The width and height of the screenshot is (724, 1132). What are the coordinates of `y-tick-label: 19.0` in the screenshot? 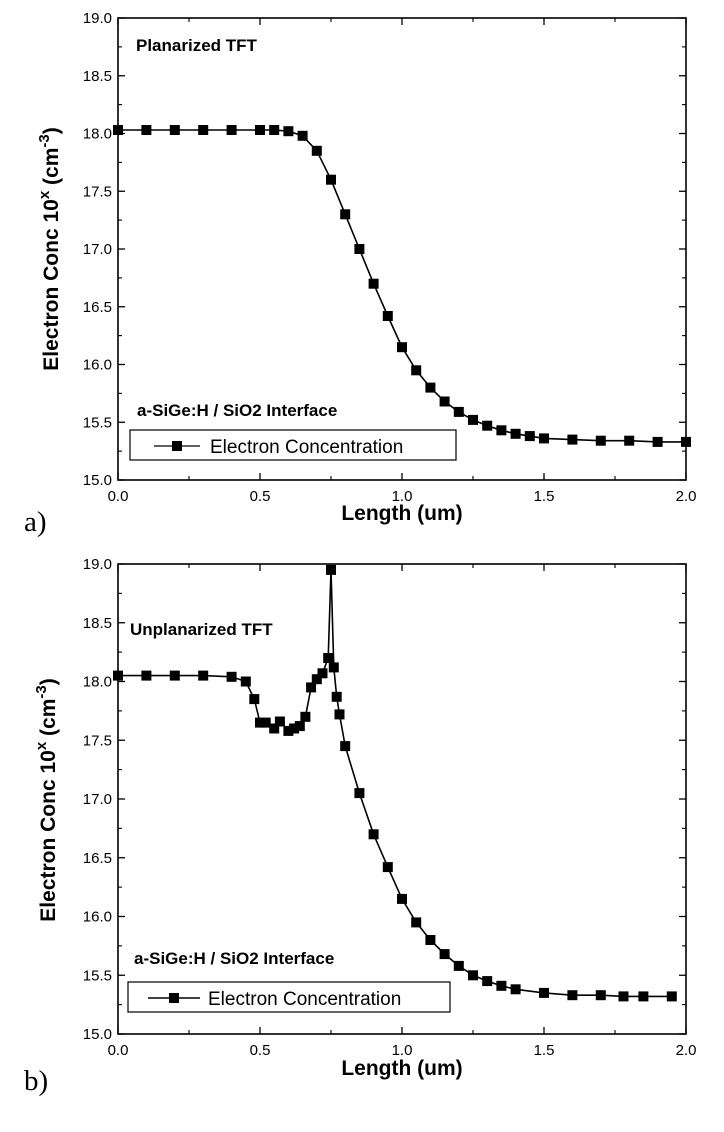 It's located at (97, 564).